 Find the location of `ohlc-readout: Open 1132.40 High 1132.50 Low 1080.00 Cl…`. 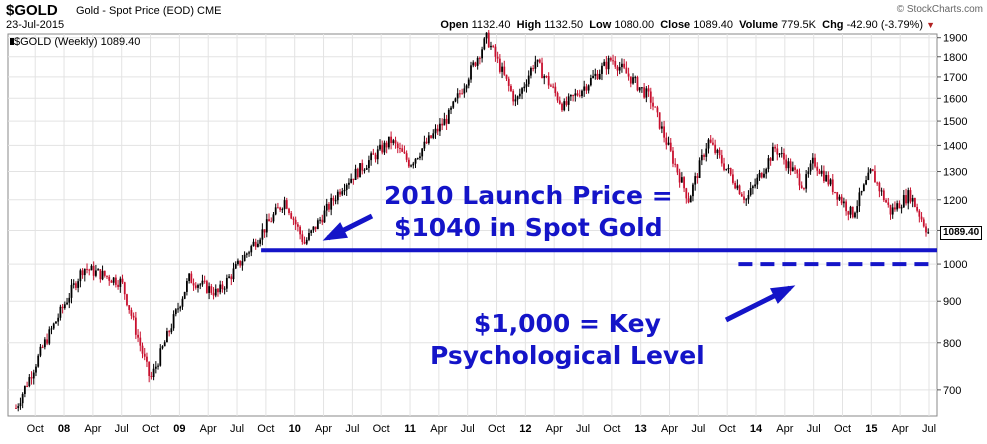

ohlc-readout: Open 1132.40 High 1132.50 Low 1080.00 Cl… is located at coordinates (687, 25).